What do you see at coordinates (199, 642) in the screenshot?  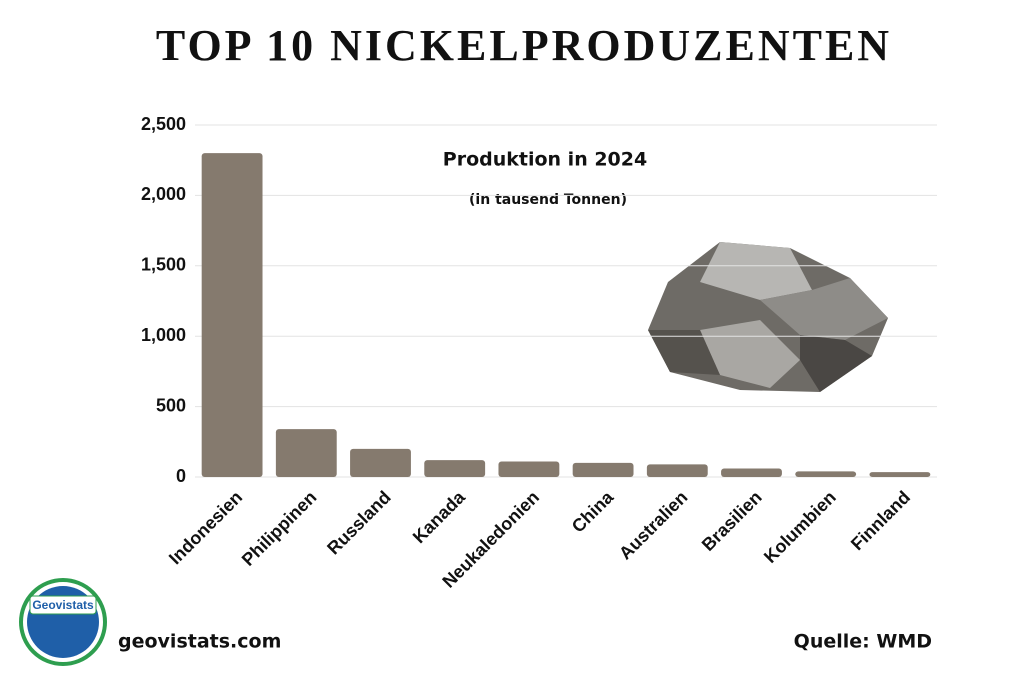 I see `website: geovistats.com` at bounding box center [199, 642].